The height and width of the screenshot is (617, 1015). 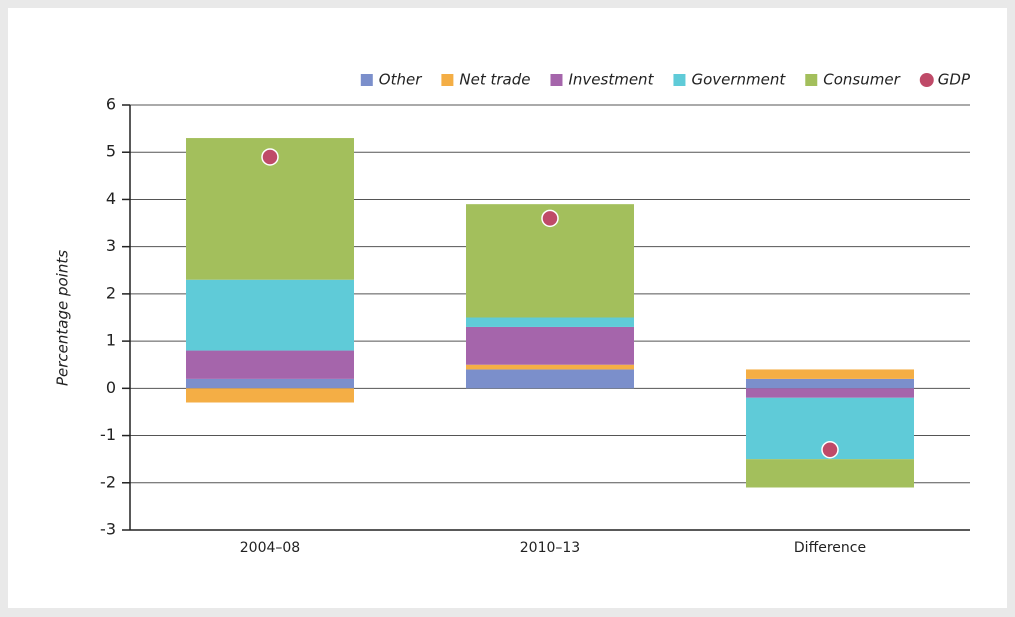 What do you see at coordinates (400, 80) in the screenshot?
I see `legend-label: Other` at bounding box center [400, 80].